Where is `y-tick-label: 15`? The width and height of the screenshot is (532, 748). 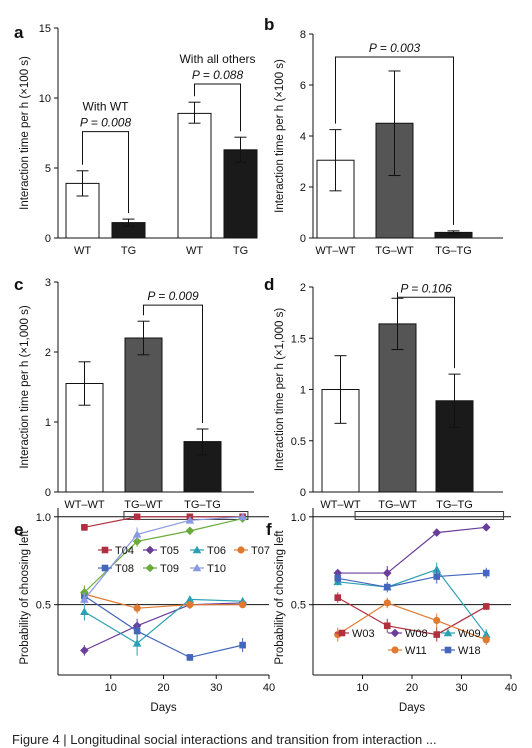
y-tick-label: 15 is located at coordinates (45, 29).